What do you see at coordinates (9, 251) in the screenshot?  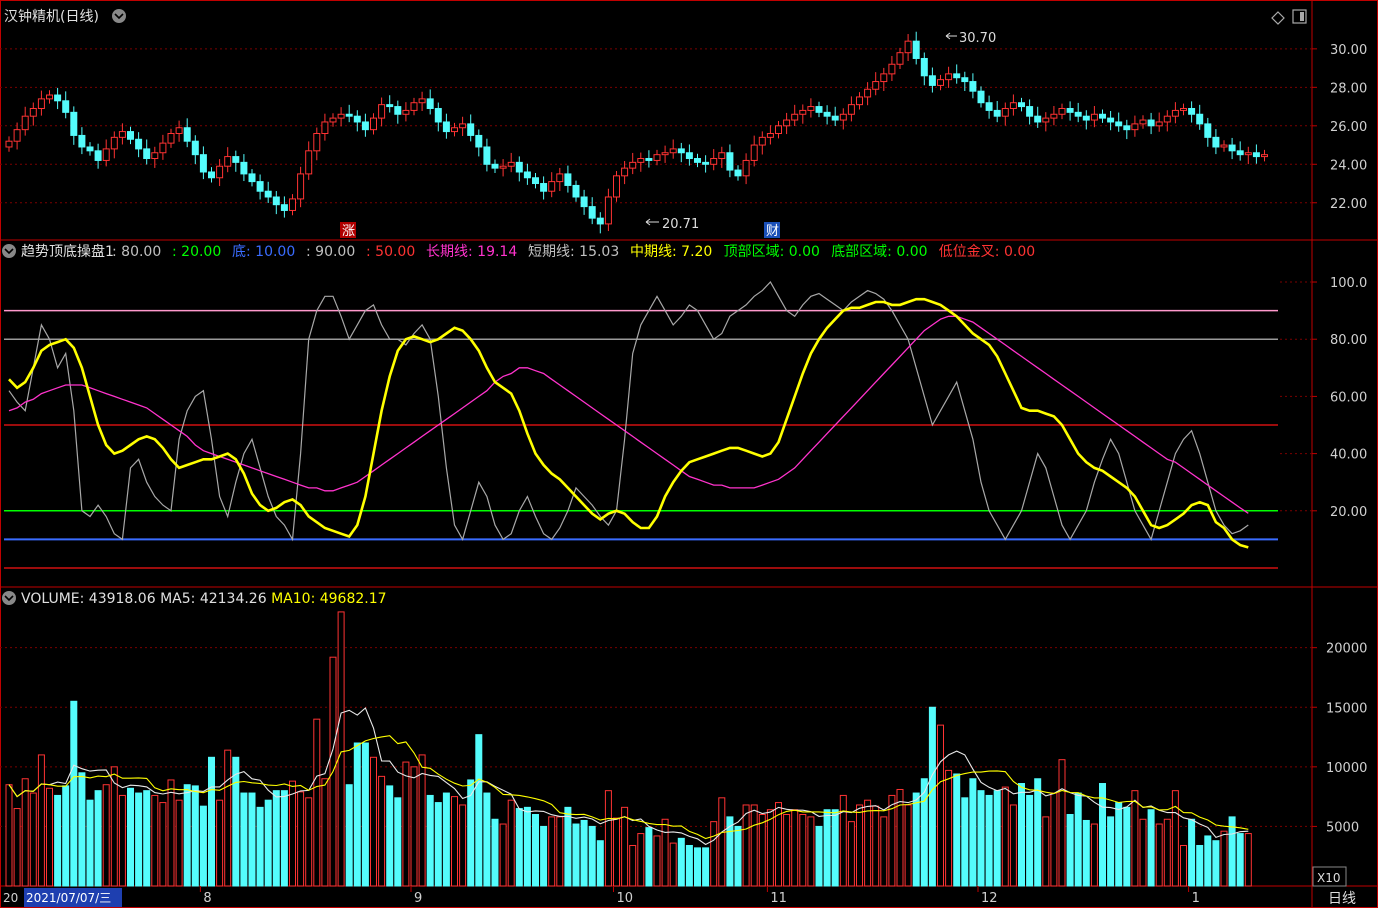 I see `indicator-dropdown-icon` at bounding box center [9, 251].